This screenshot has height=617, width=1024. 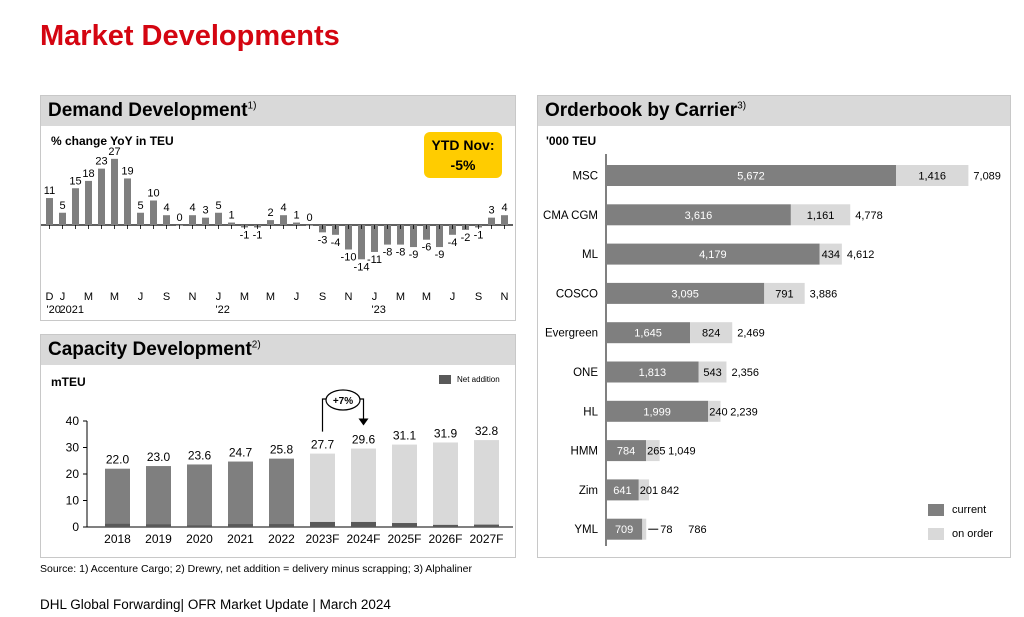 I want to click on orderbook-on-order-label: 1,161, so click(x=821, y=216).